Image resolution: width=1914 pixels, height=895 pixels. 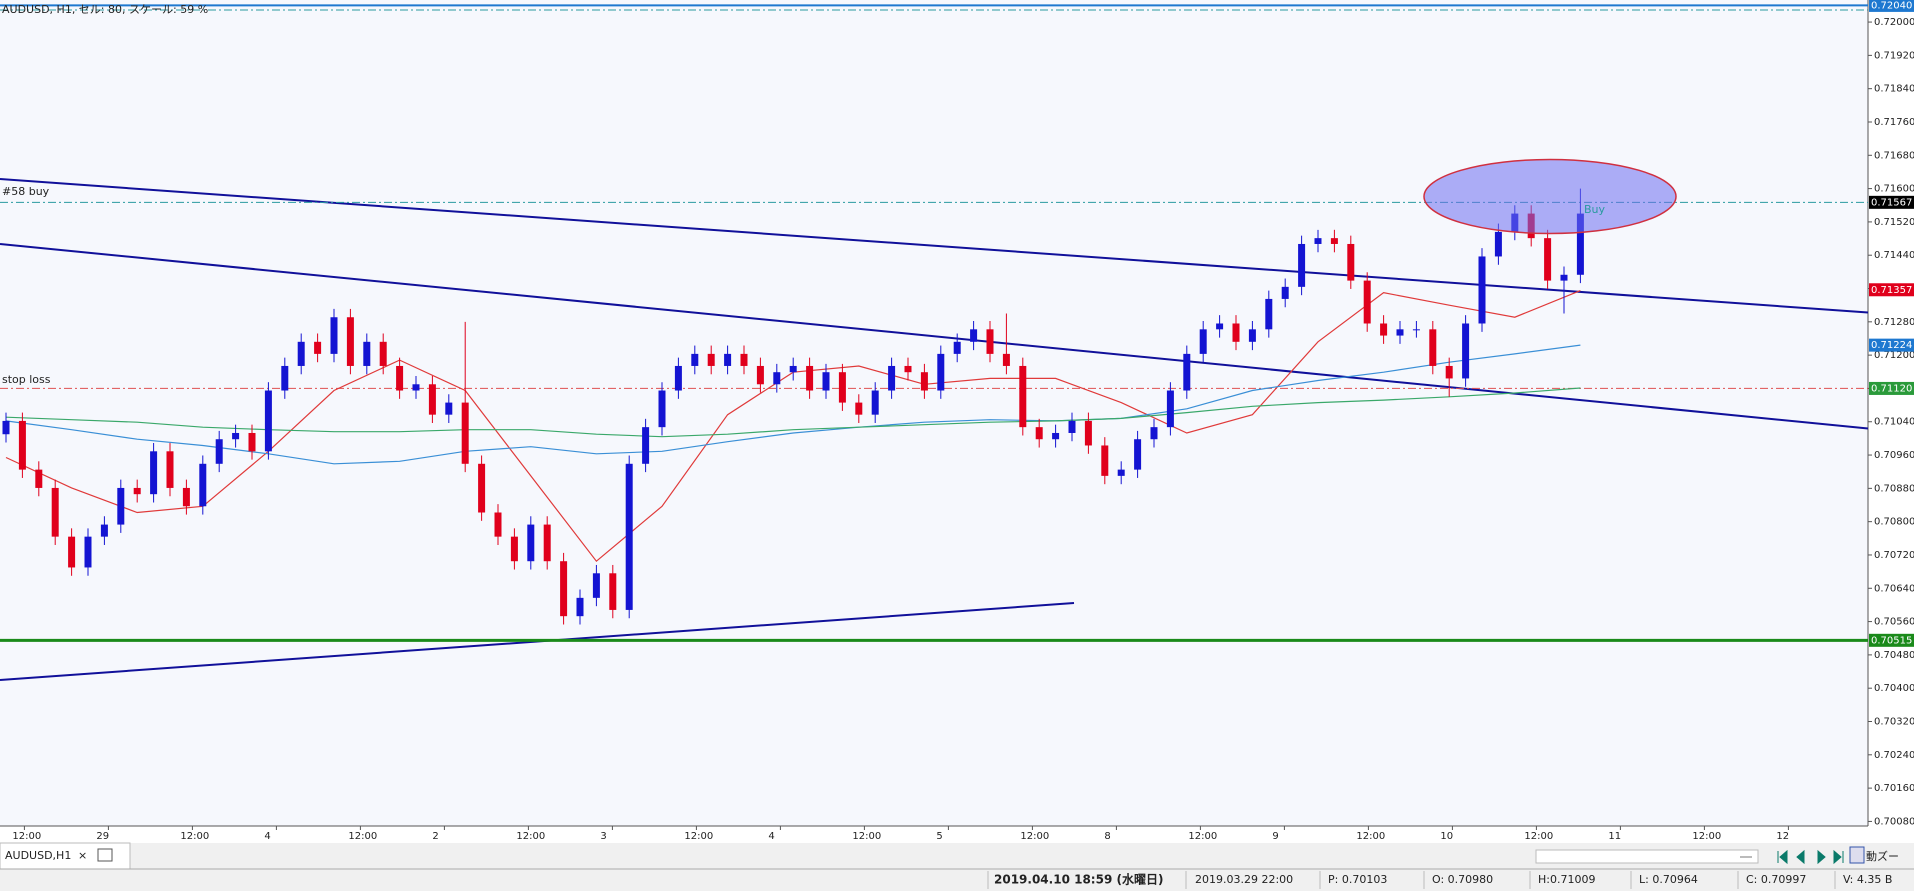 I want to click on status-c: C: 0.70997, so click(x=1776, y=879).